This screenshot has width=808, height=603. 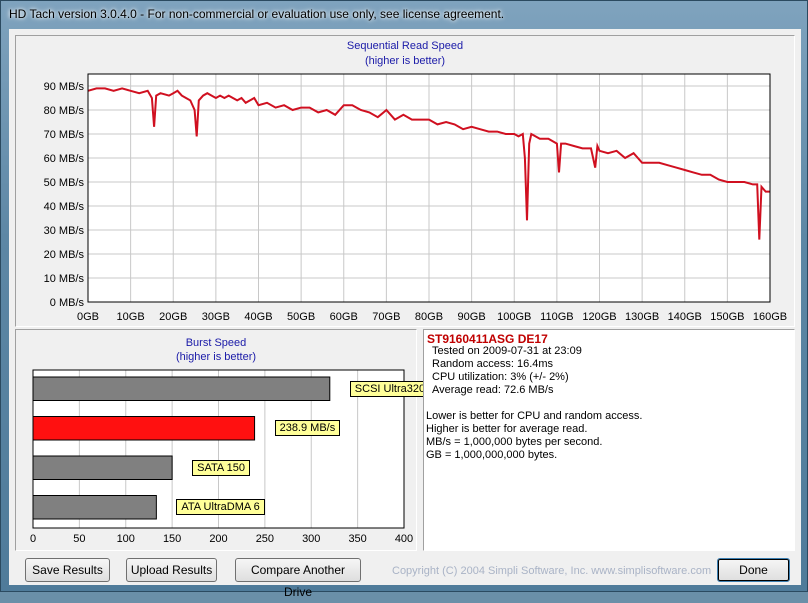 What do you see at coordinates (514, 442) in the screenshot?
I see `note-mbps: MB/s = 1,000,000 bytes per second.` at bounding box center [514, 442].